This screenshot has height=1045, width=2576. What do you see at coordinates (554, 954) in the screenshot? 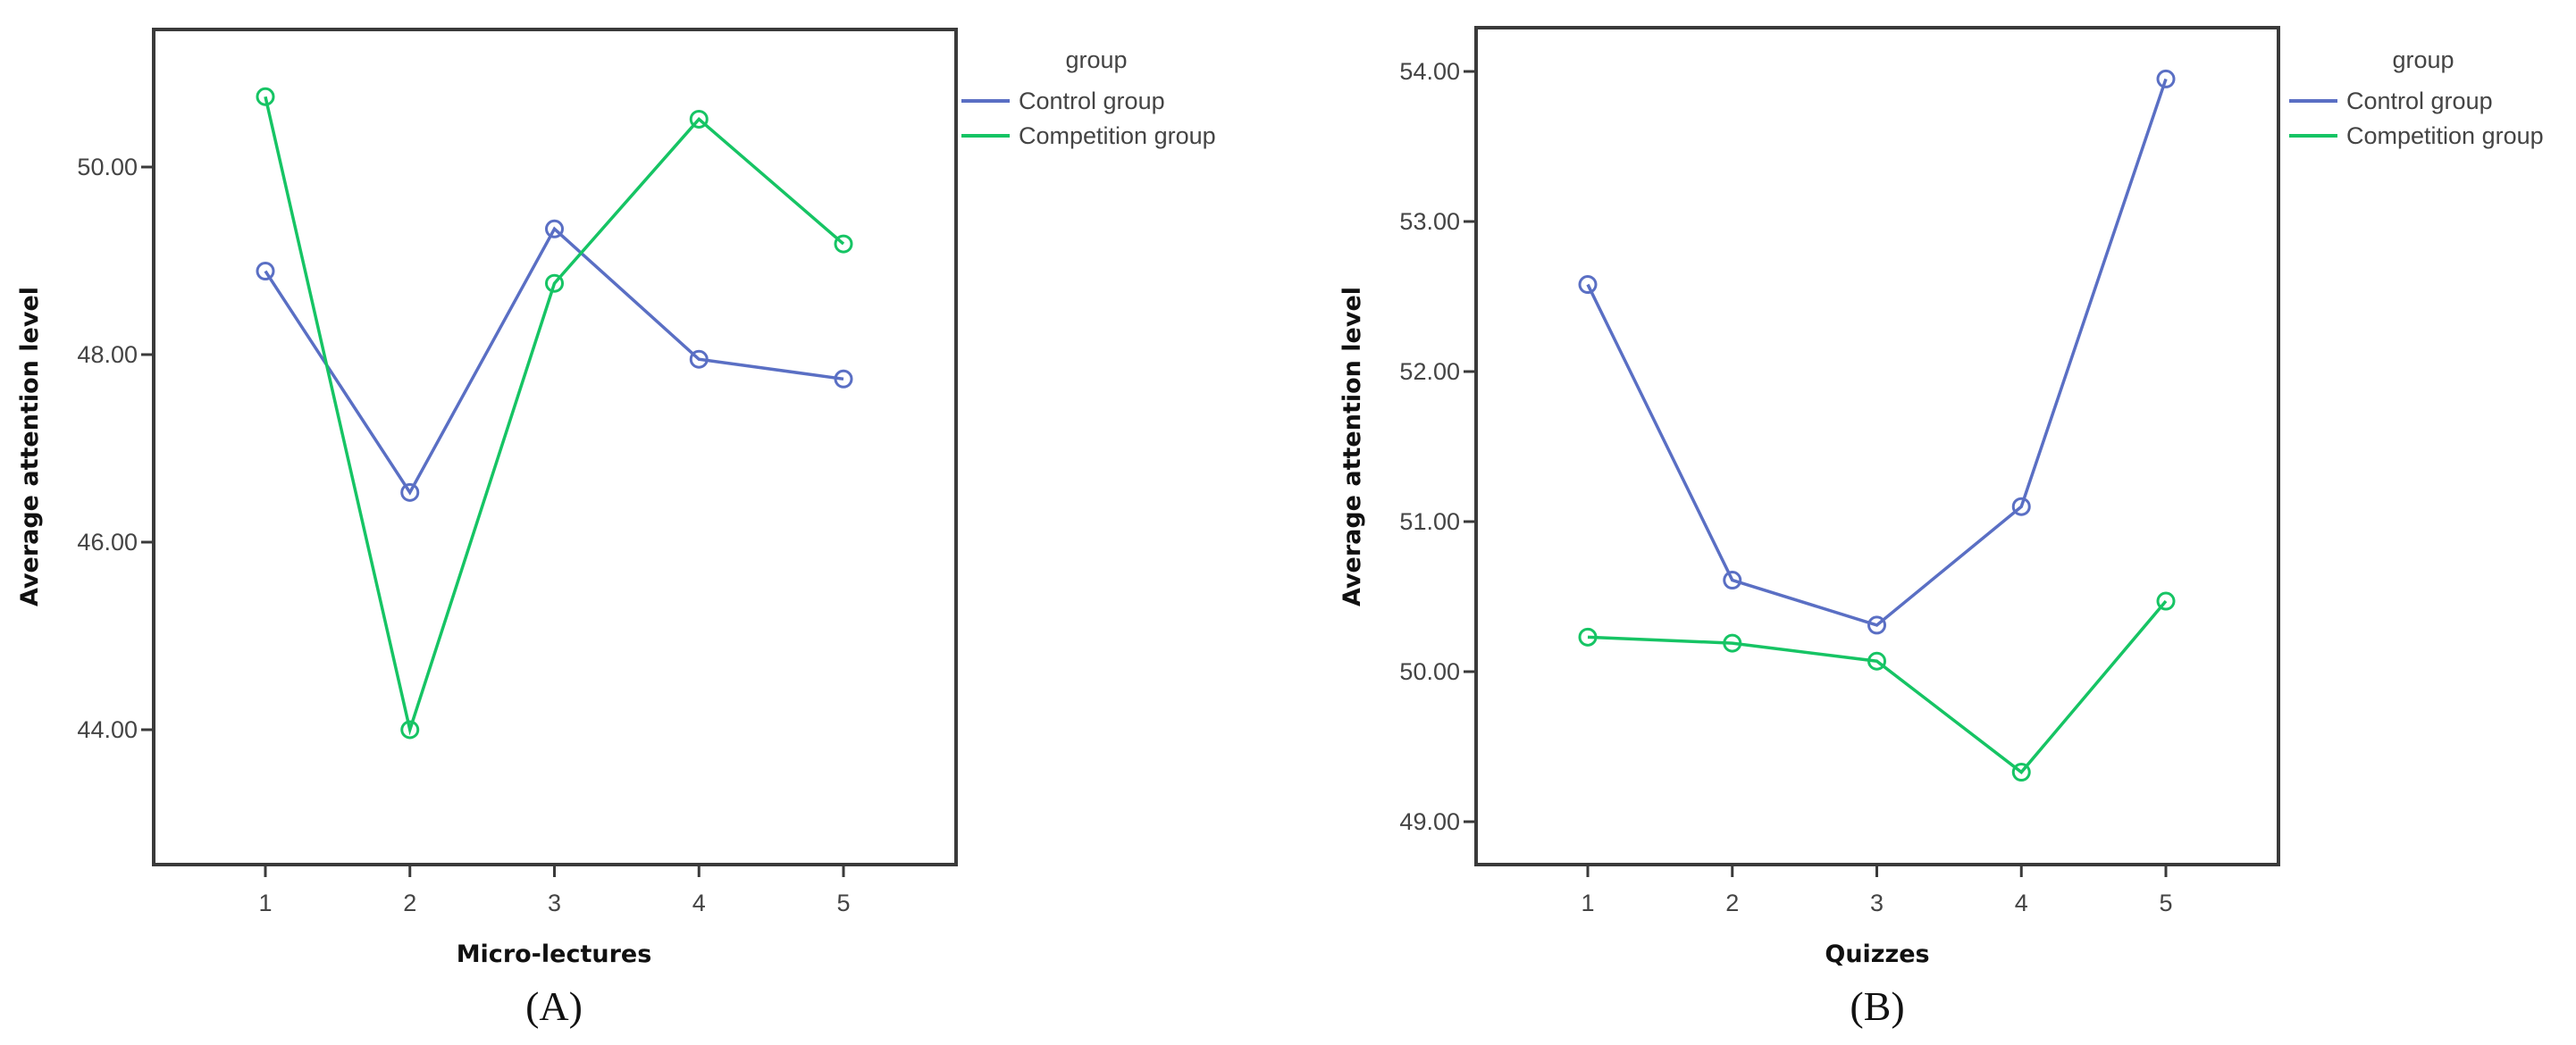
I see `x-axis-label: Micro-lectures` at bounding box center [554, 954].